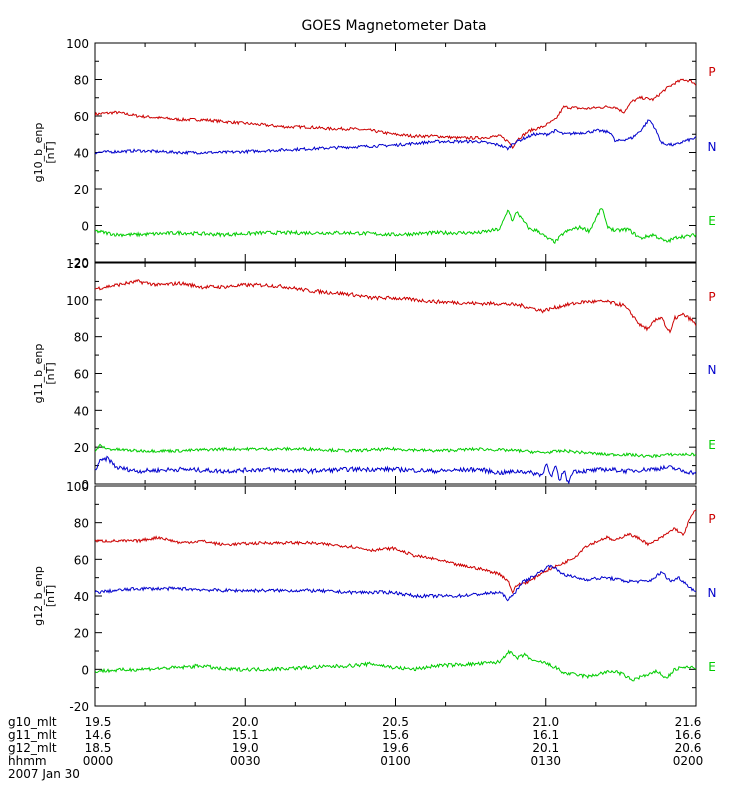  Describe the element at coordinates (27, 761) in the screenshot. I see `footer-row-label: hhmm` at that location.